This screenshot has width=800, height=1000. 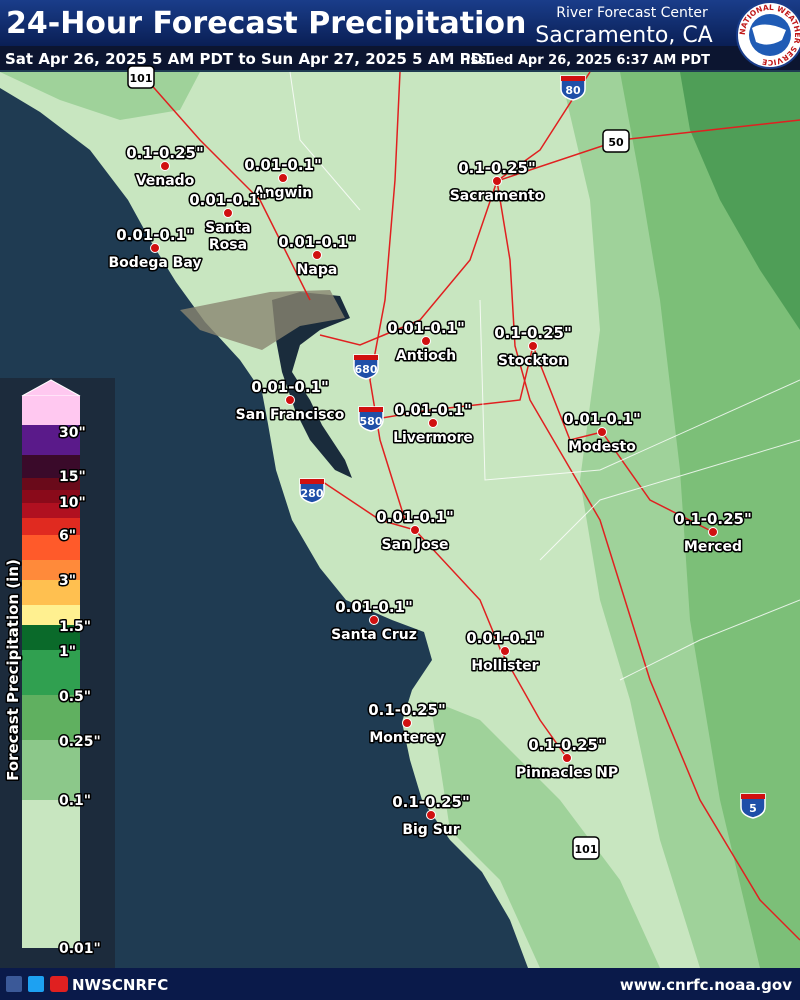 What do you see at coordinates (67, 581) in the screenshot?
I see `legend-label: 3"` at bounding box center [67, 581].